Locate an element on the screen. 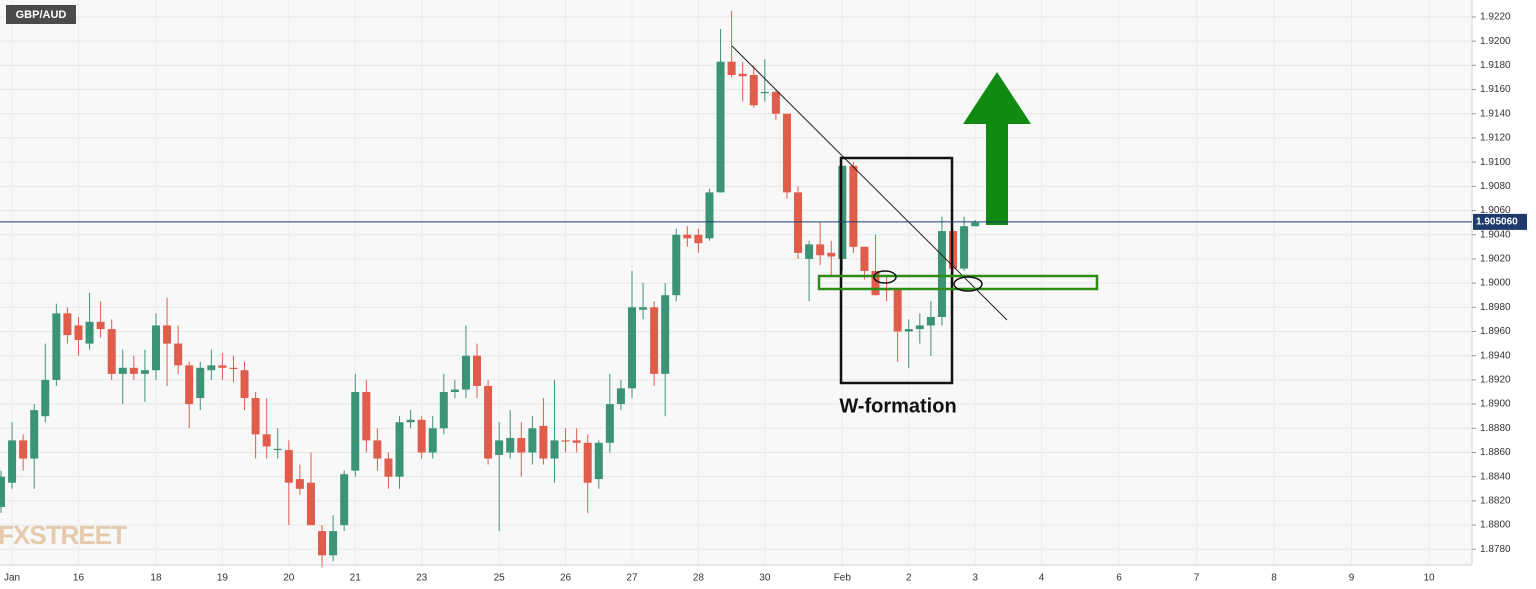 This screenshot has height=589, width=1536. x-tick-label: 28 is located at coordinates (699, 578).